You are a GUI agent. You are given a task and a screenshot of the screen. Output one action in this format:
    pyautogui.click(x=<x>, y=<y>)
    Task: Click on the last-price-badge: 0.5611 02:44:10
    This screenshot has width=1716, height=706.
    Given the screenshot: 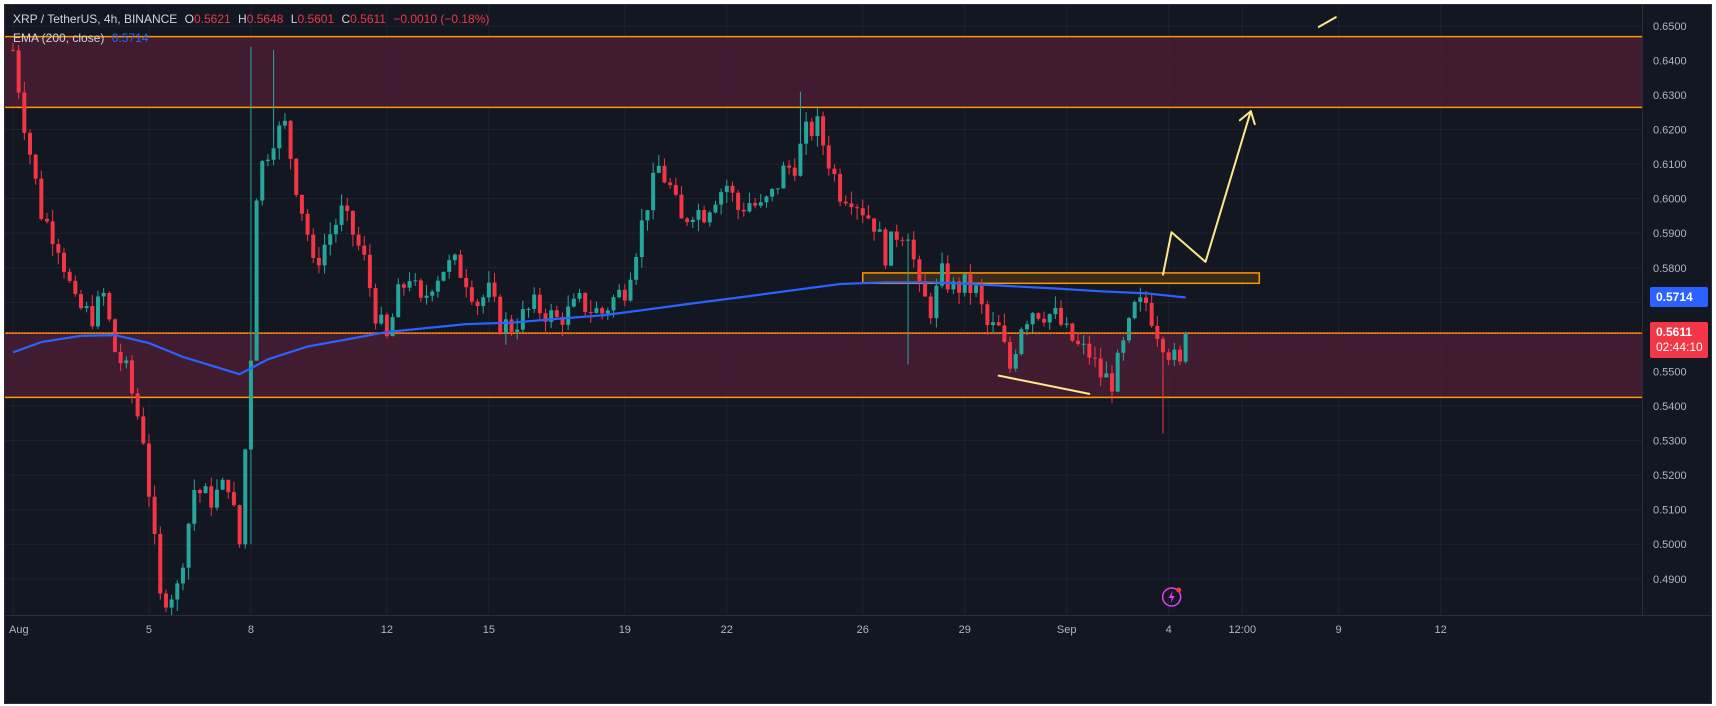 What is the action you would take?
    pyautogui.click(x=1679, y=340)
    